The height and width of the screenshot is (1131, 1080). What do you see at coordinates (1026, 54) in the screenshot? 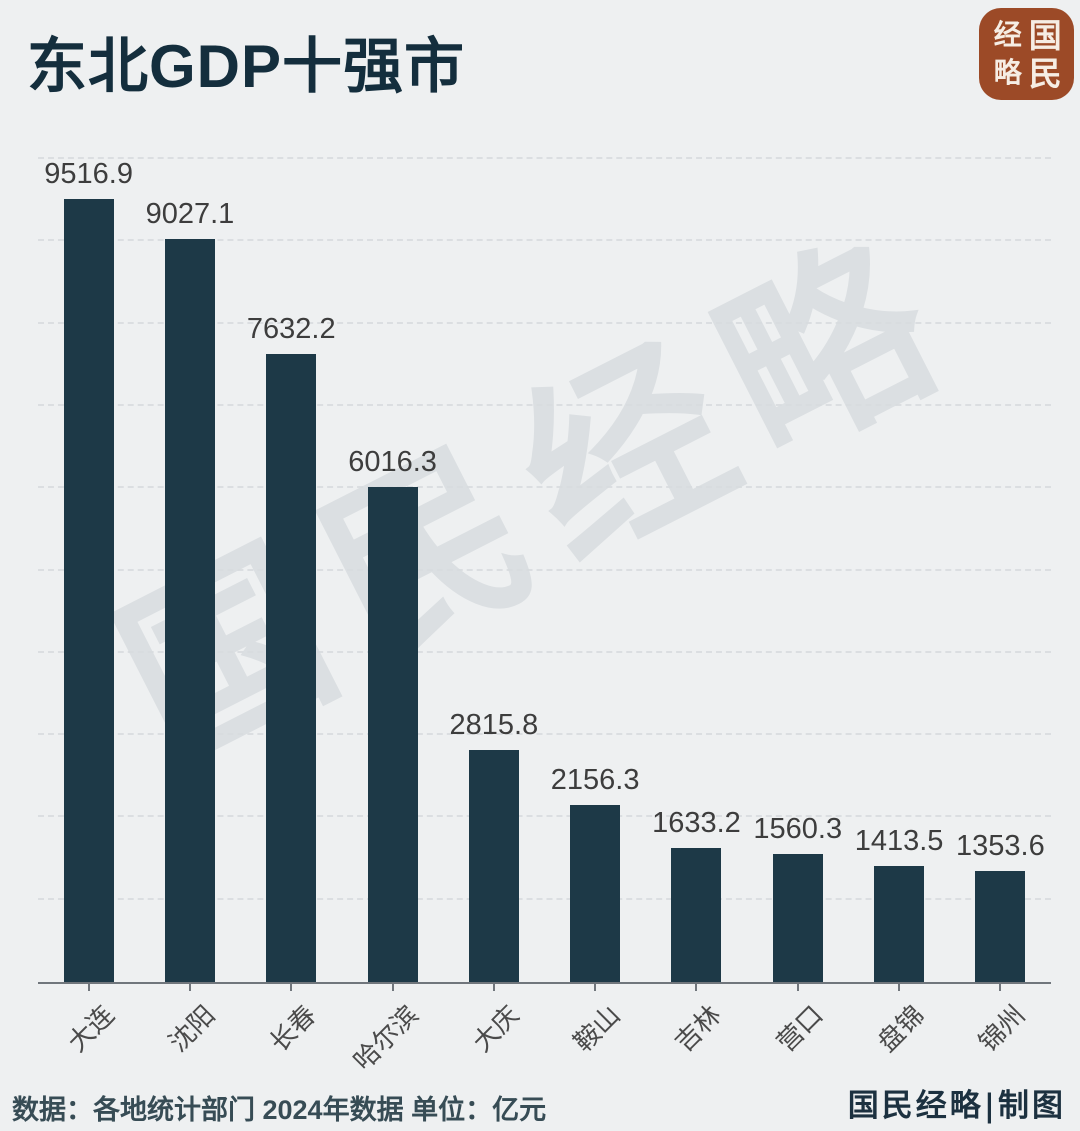
I see `brand-logo: 经 国 略 民` at bounding box center [1026, 54].